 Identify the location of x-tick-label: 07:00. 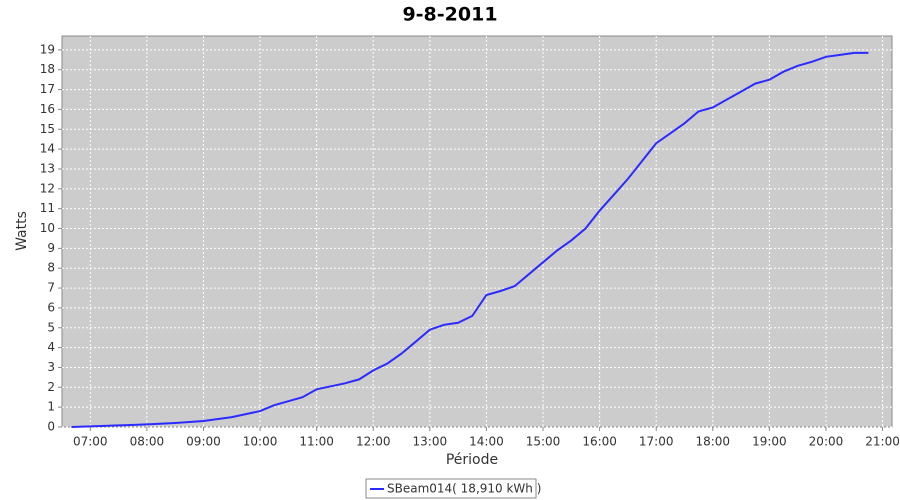
(90, 442).